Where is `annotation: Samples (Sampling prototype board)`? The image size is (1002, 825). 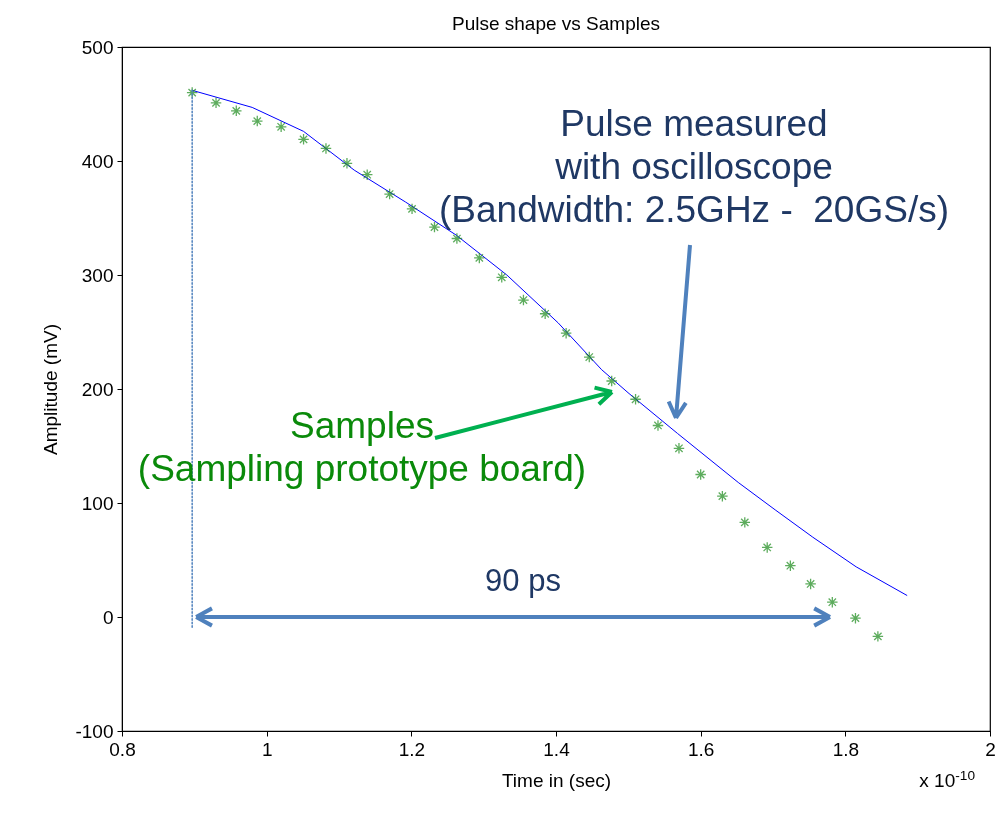 annotation: Samples (Sampling prototype board) is located at coordinates (362, 447).